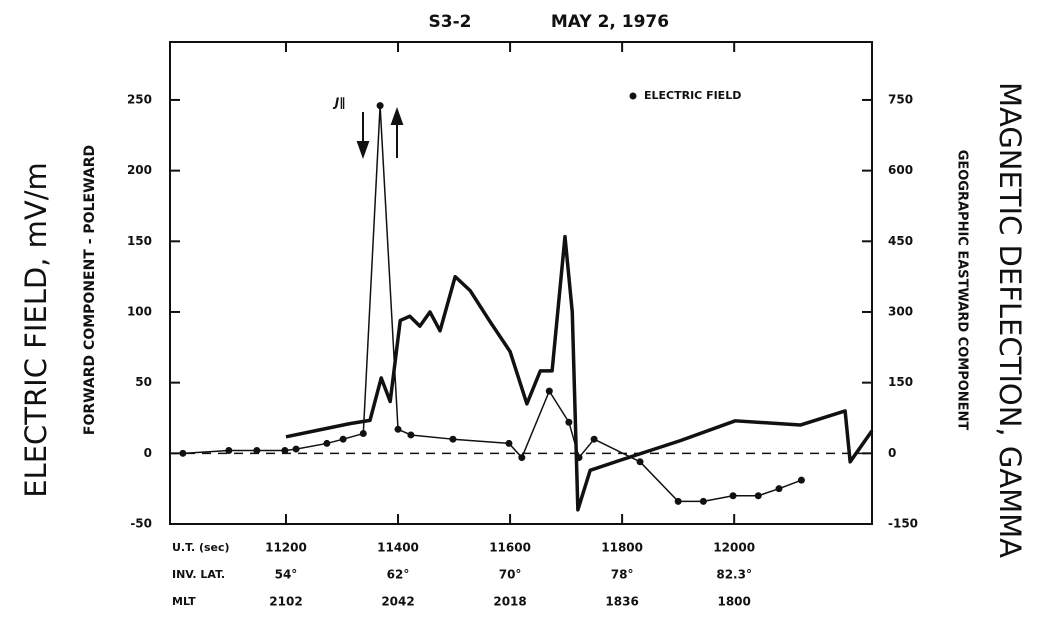 Image resolution: width=1037 pixels, height=622 pixels. Describe the element at coordinates (139, 170) in the screenshot. I see `y-tick-label: 200` at that location.